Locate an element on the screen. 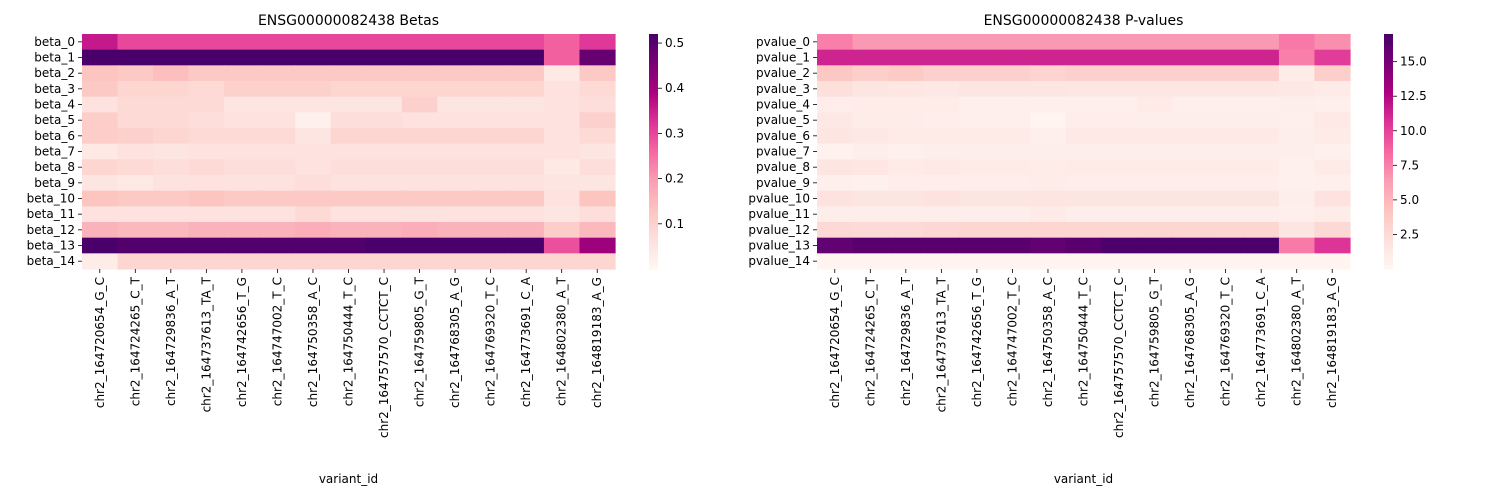  y-tick-label: pvalue_0 is located at coordinates (783, 42).